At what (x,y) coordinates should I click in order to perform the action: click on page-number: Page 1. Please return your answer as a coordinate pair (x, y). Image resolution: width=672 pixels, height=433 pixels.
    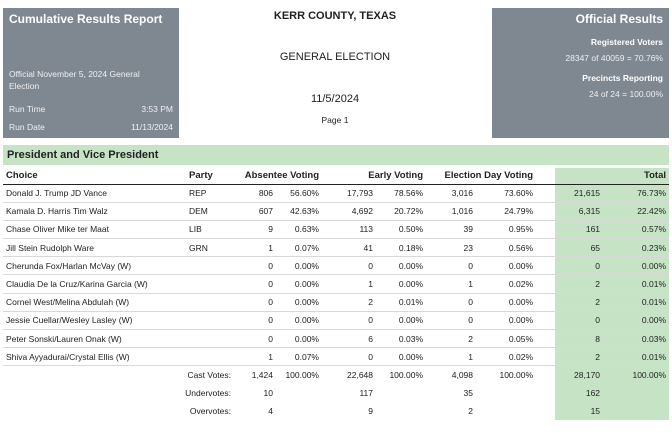
    Looking at the image, I should click on (335, 120).